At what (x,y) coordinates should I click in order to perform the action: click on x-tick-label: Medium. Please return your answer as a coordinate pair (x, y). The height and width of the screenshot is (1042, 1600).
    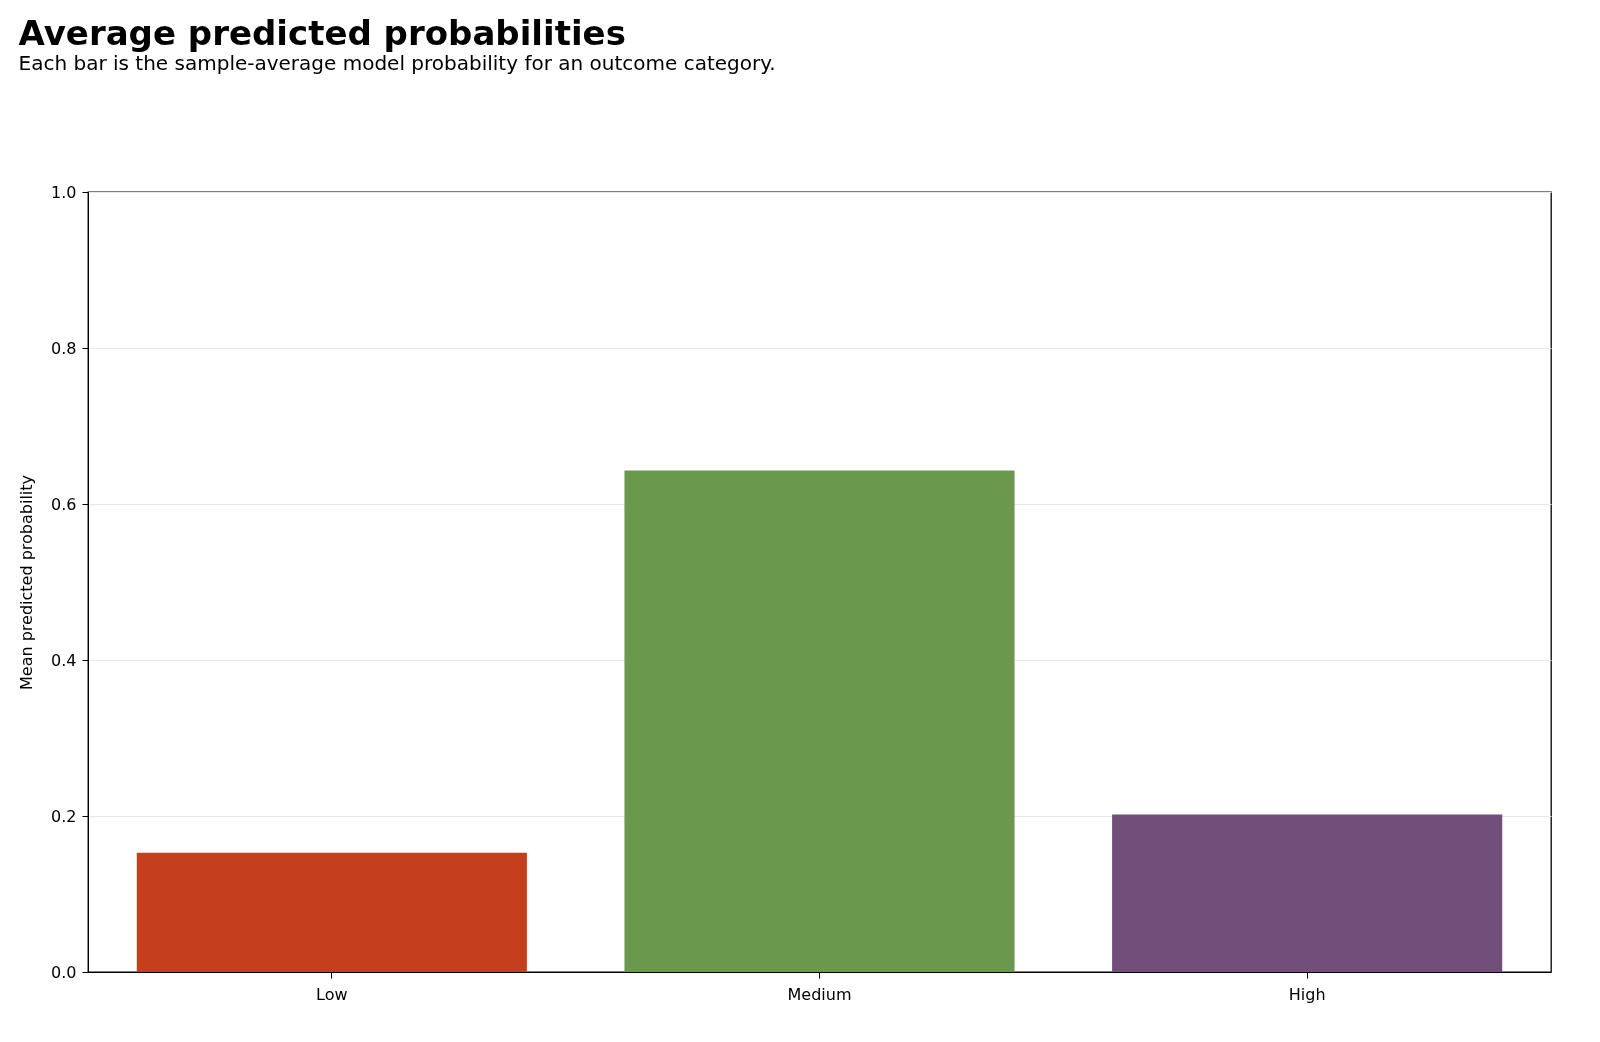
    Looking at the image, I should click on (819, 994).